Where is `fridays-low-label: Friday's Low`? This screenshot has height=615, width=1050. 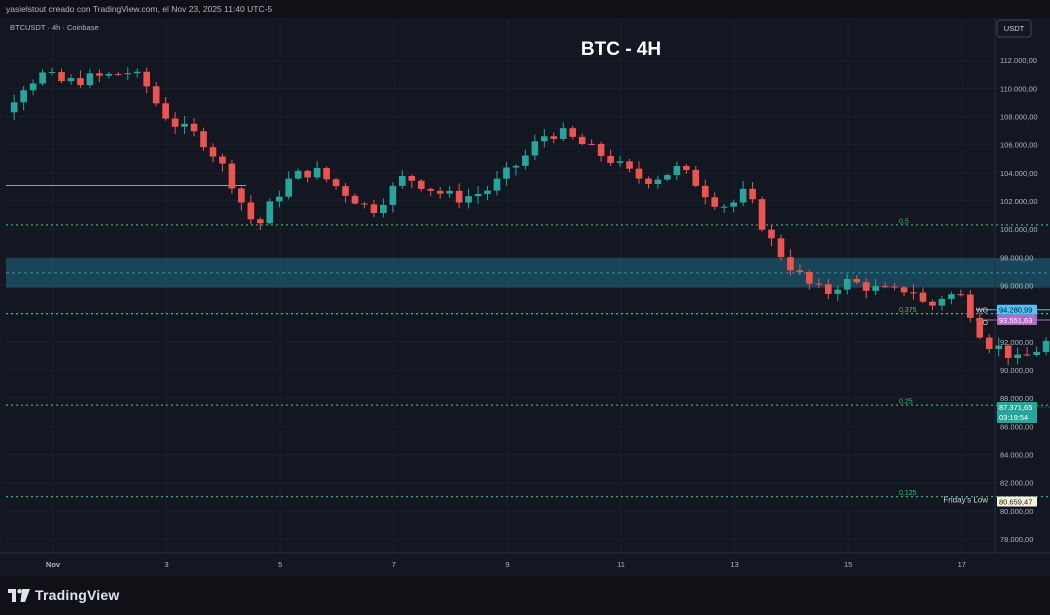 fridays-low-label: Friday's Low is located at coordinates (965, 500).